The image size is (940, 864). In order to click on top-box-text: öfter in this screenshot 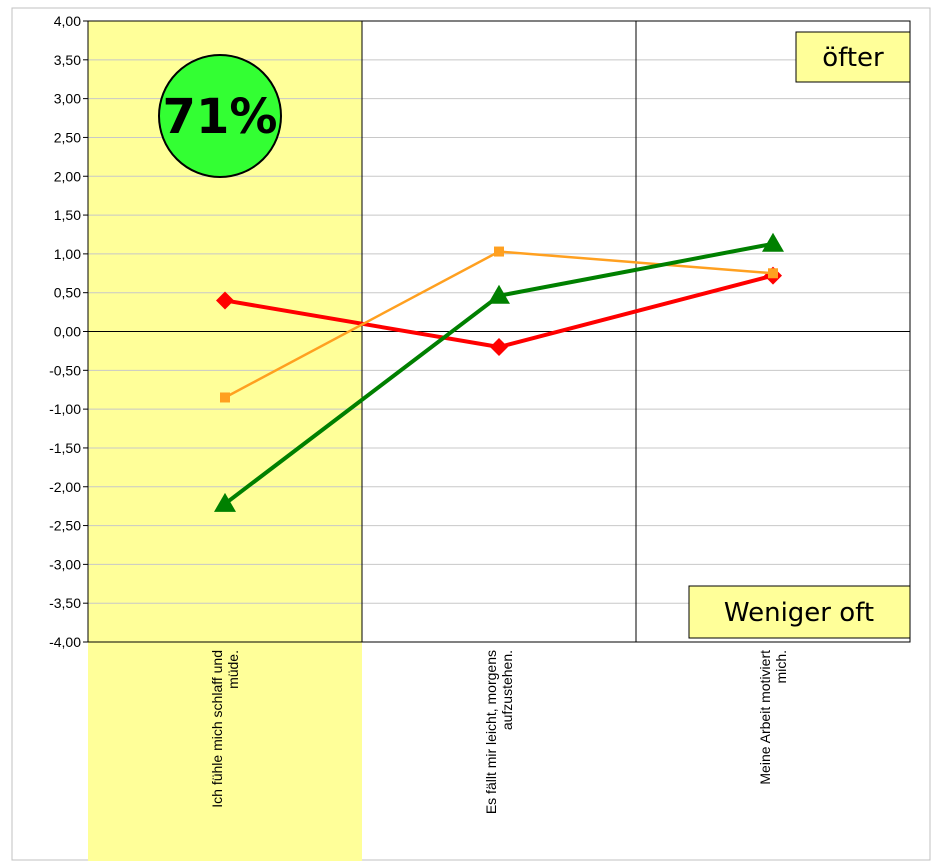, I will do `click(853, 58)`.